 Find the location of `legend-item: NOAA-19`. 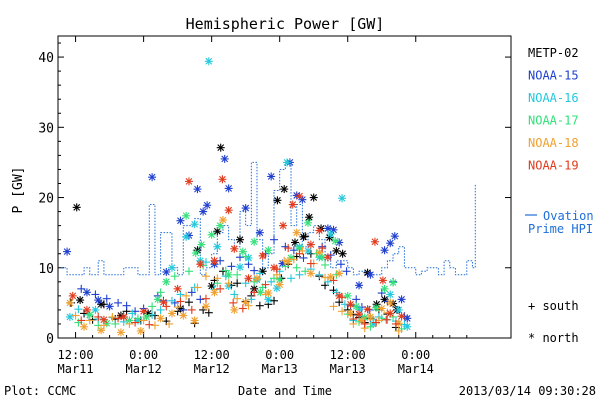

legend-item: NOAA-19 is located at coordinates (553, 166).